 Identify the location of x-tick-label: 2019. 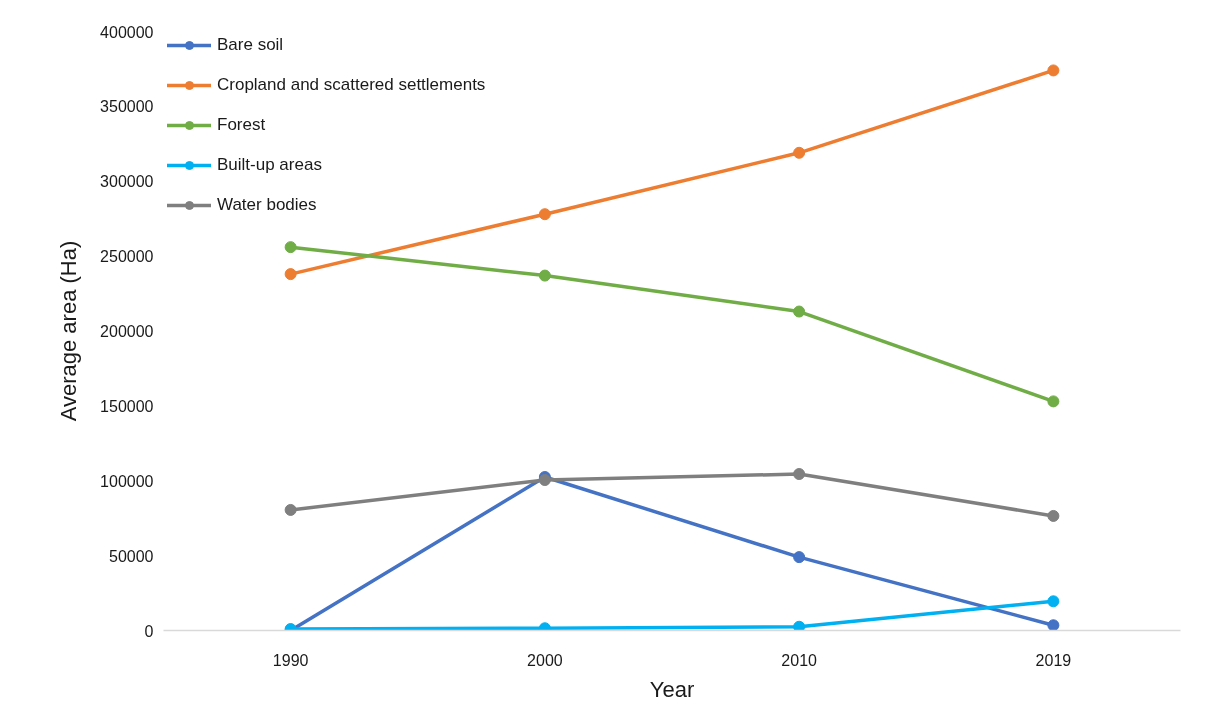
(1053, 660).